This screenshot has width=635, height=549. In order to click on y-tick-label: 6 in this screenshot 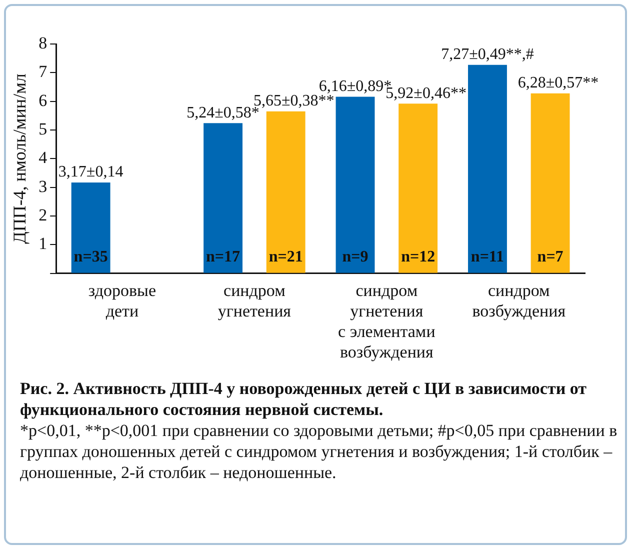, I will do `click(43, 100)`.